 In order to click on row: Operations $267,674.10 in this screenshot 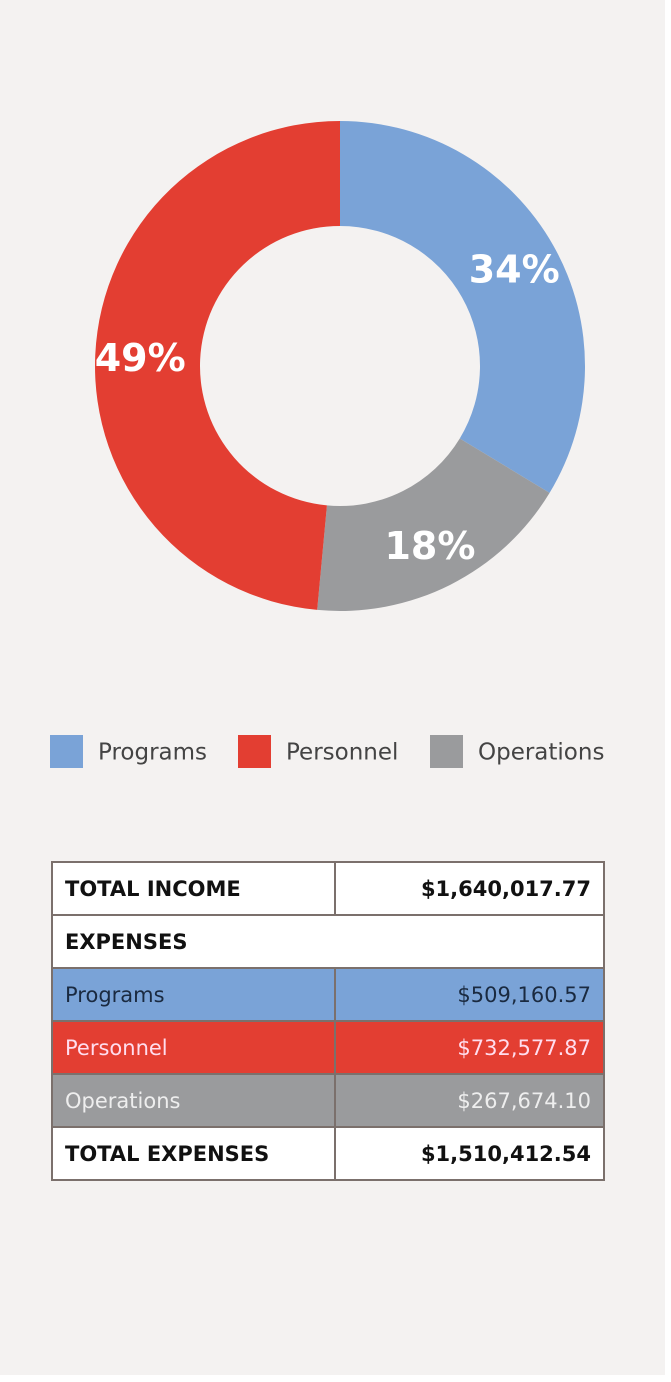, I will do `click(328, 1100)`.